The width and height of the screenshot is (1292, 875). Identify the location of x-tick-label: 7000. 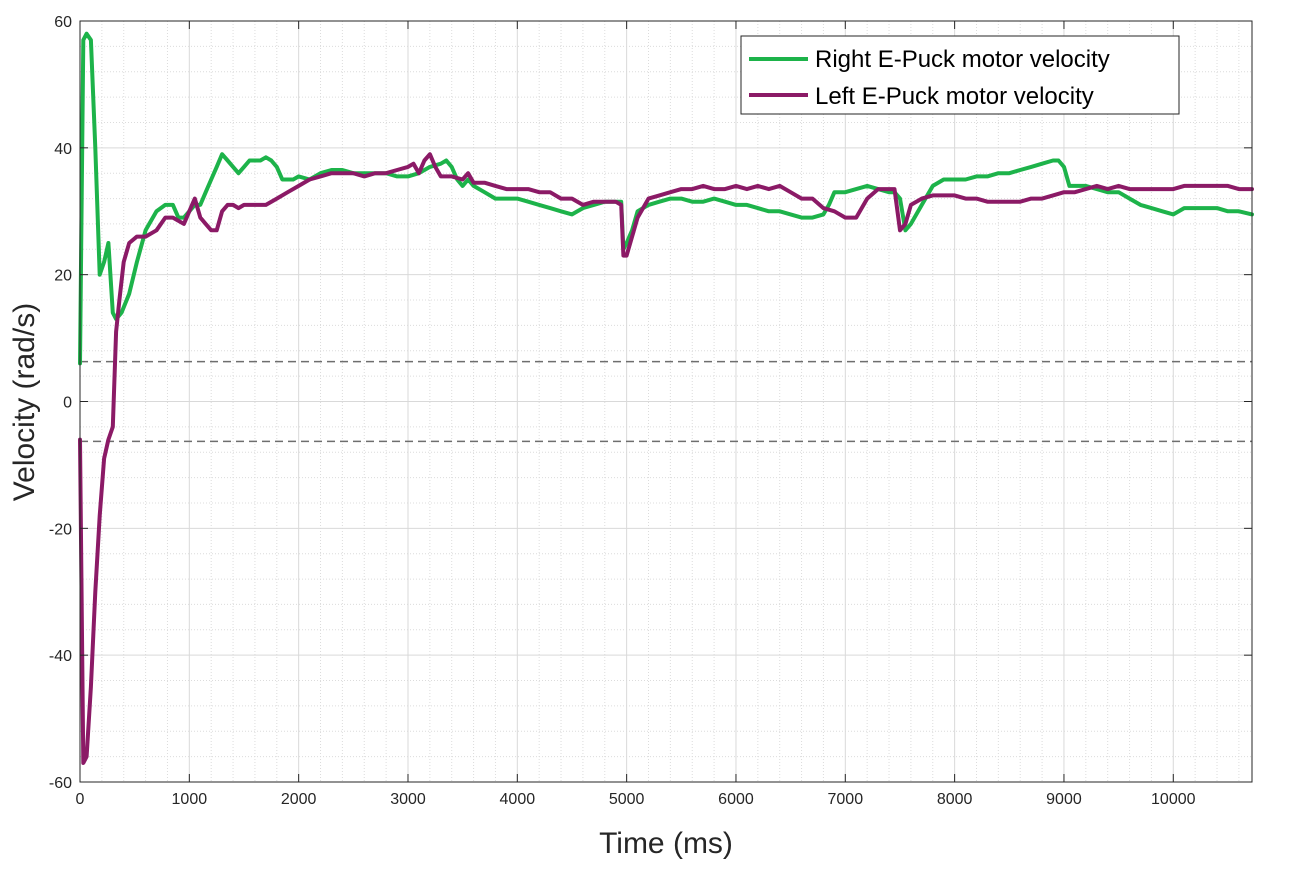
(846, 799).